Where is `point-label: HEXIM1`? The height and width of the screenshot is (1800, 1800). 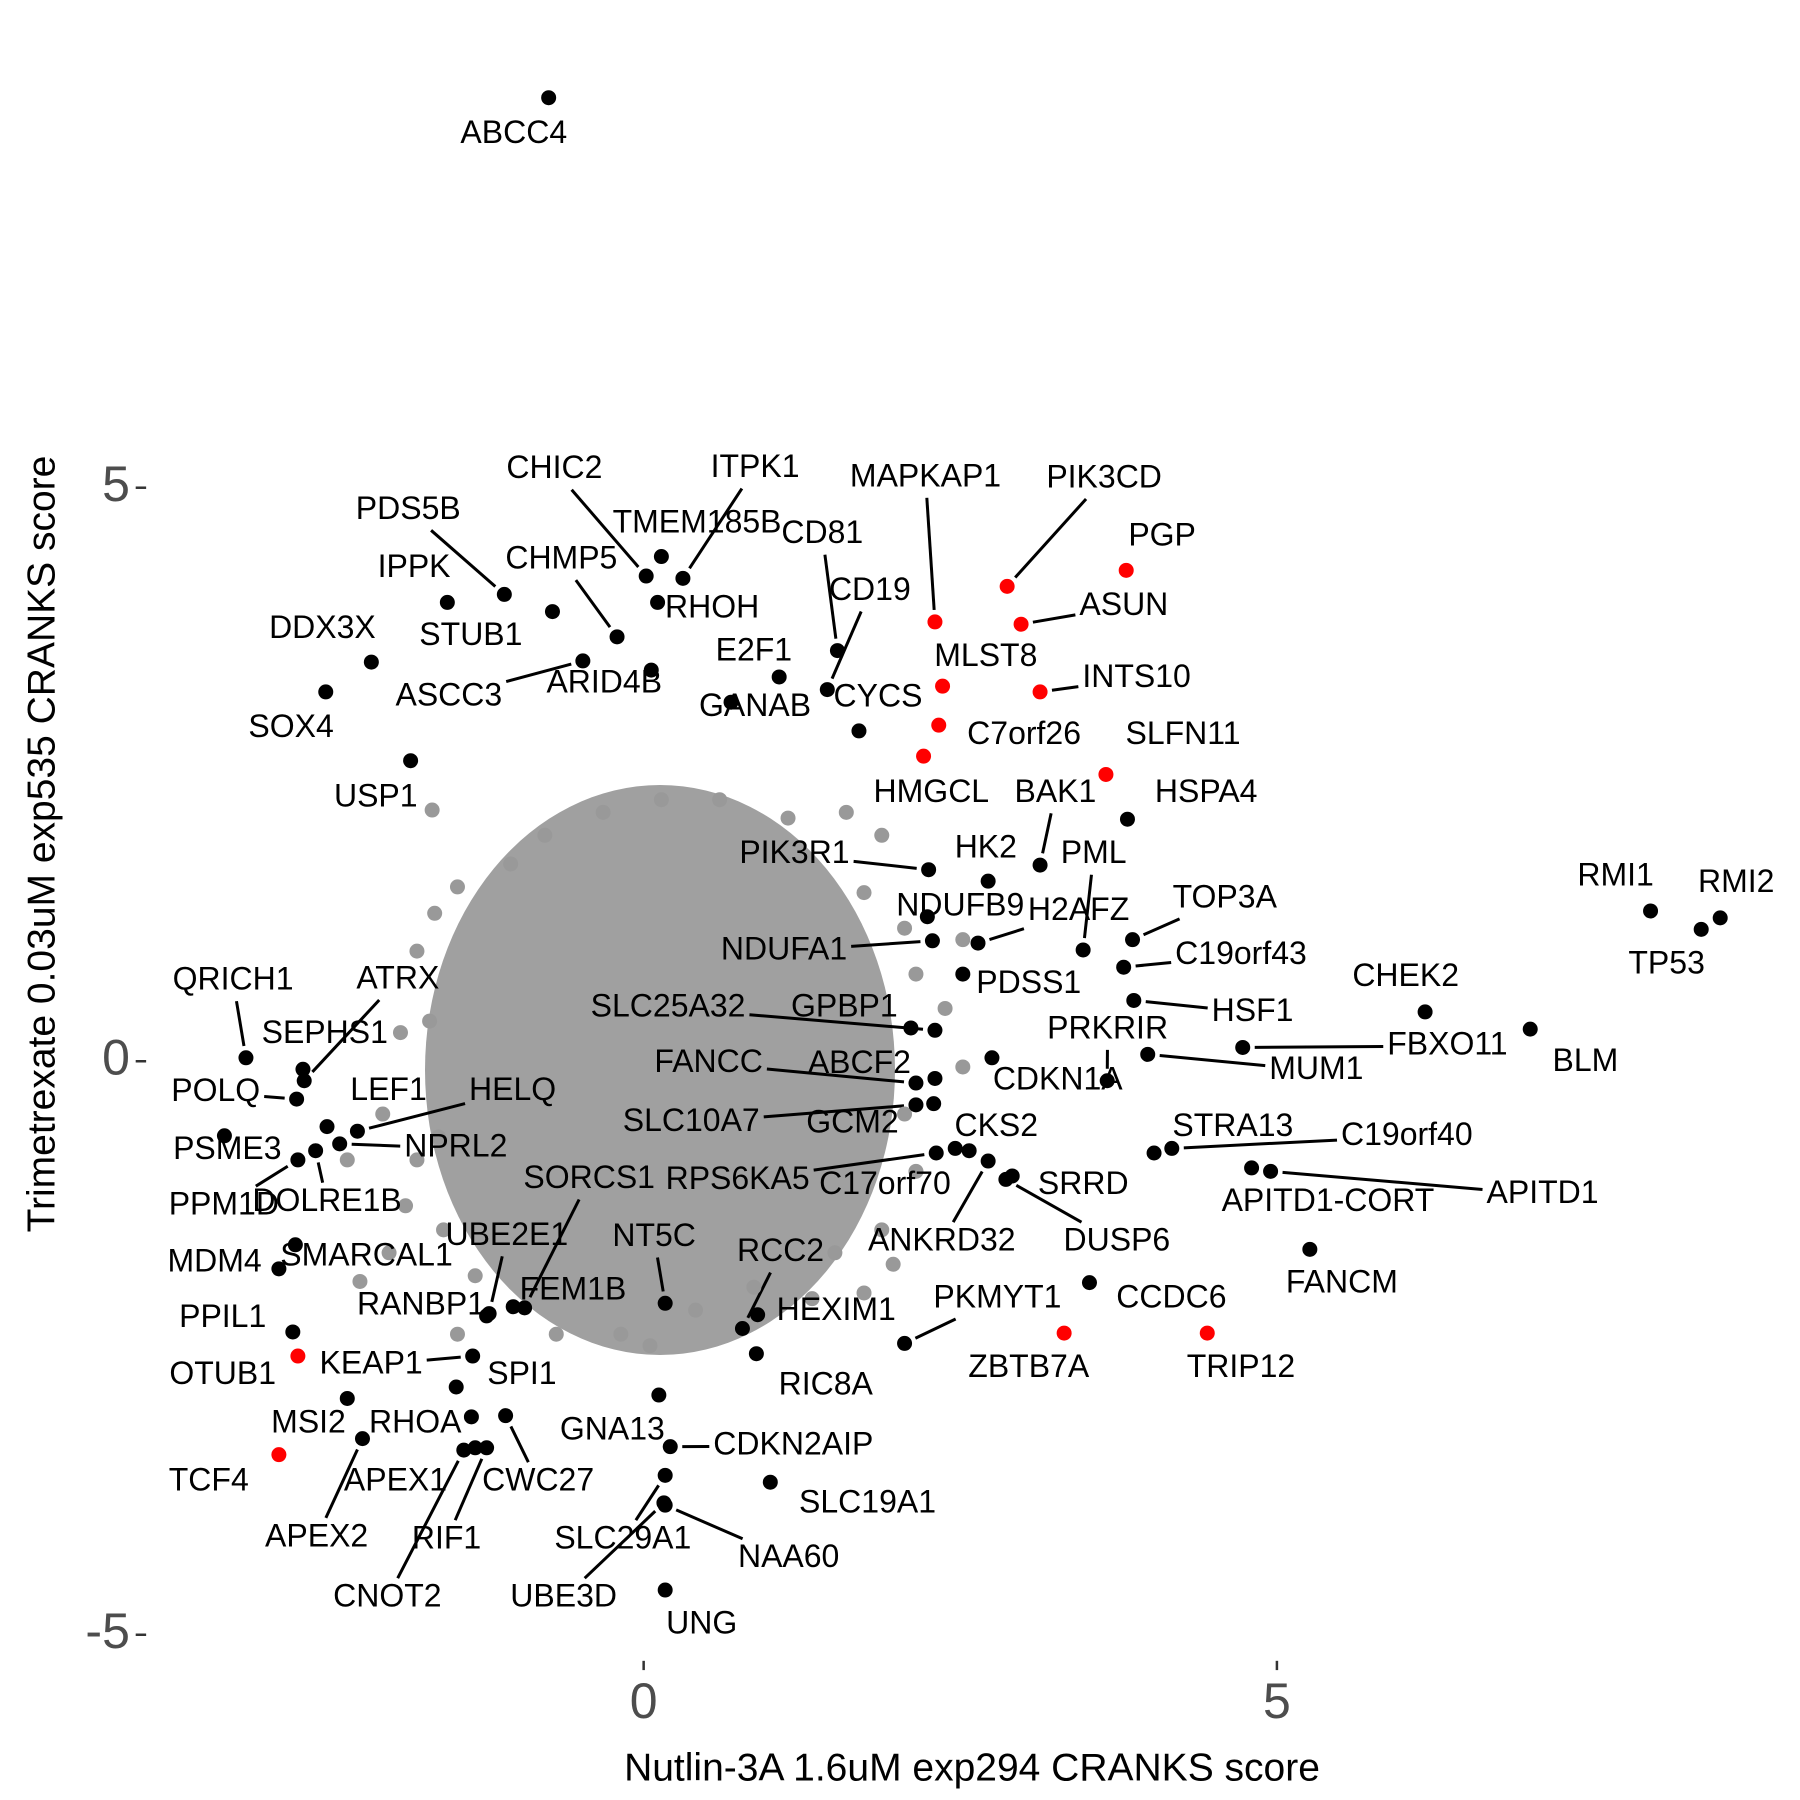
point-label: HEXIM1 is located at coordinates (836, 1309).